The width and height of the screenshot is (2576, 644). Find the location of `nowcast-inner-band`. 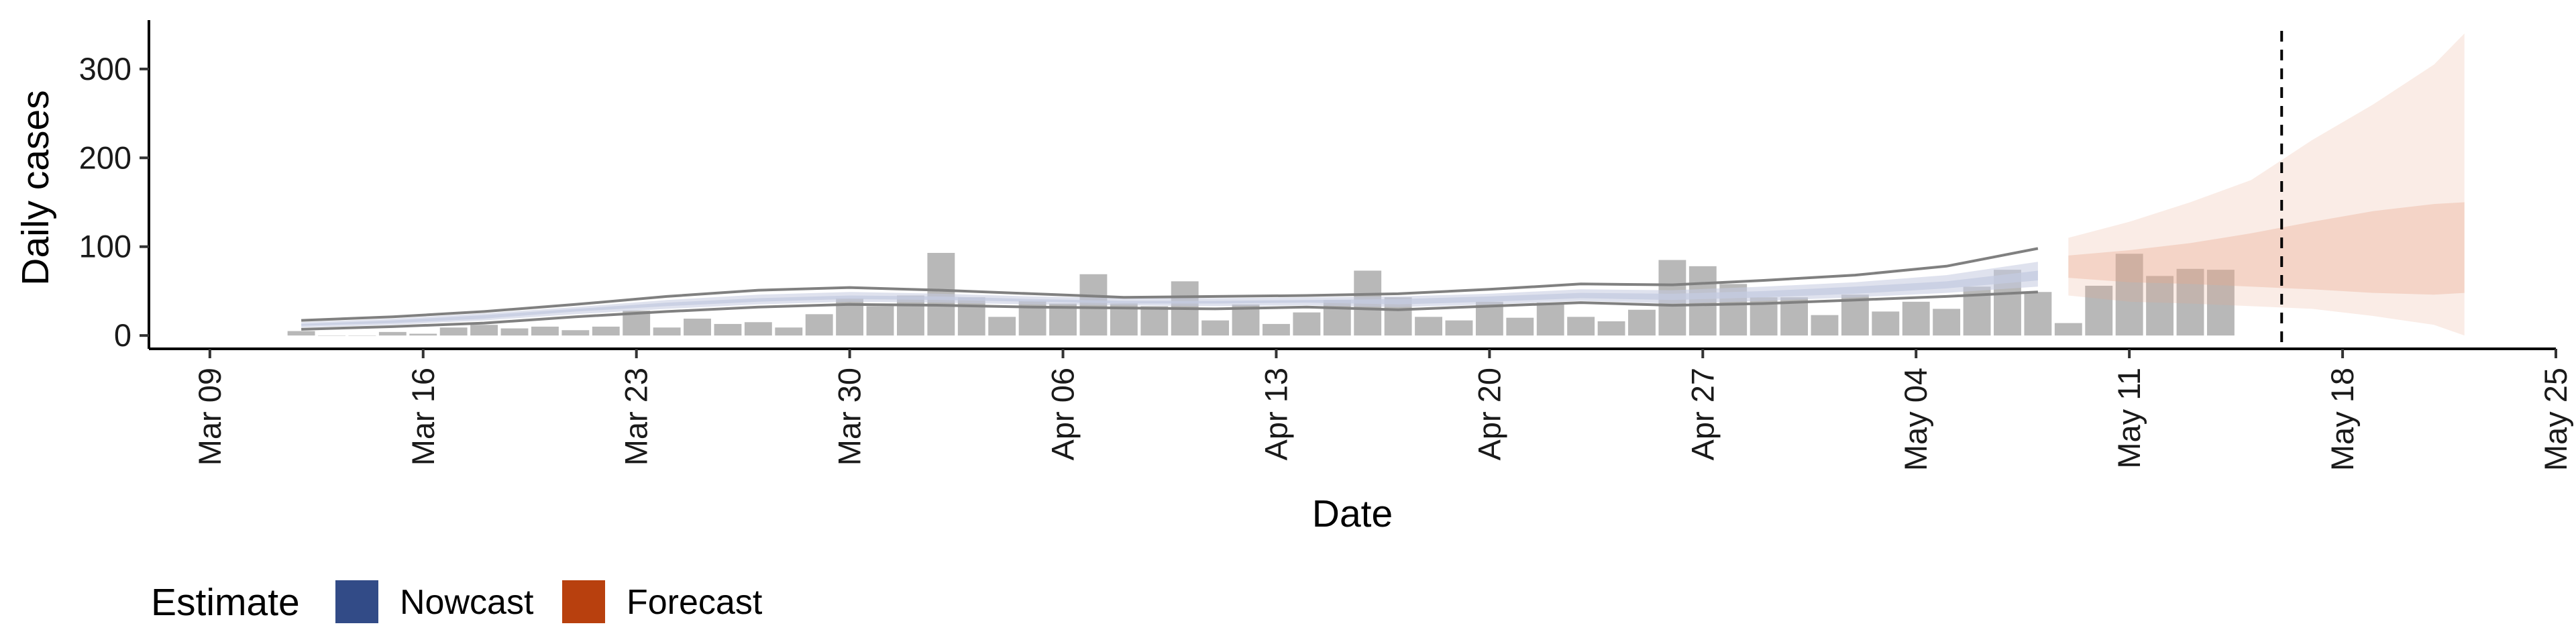

nowcast-inner-band is located at coordinates (1169, 298).